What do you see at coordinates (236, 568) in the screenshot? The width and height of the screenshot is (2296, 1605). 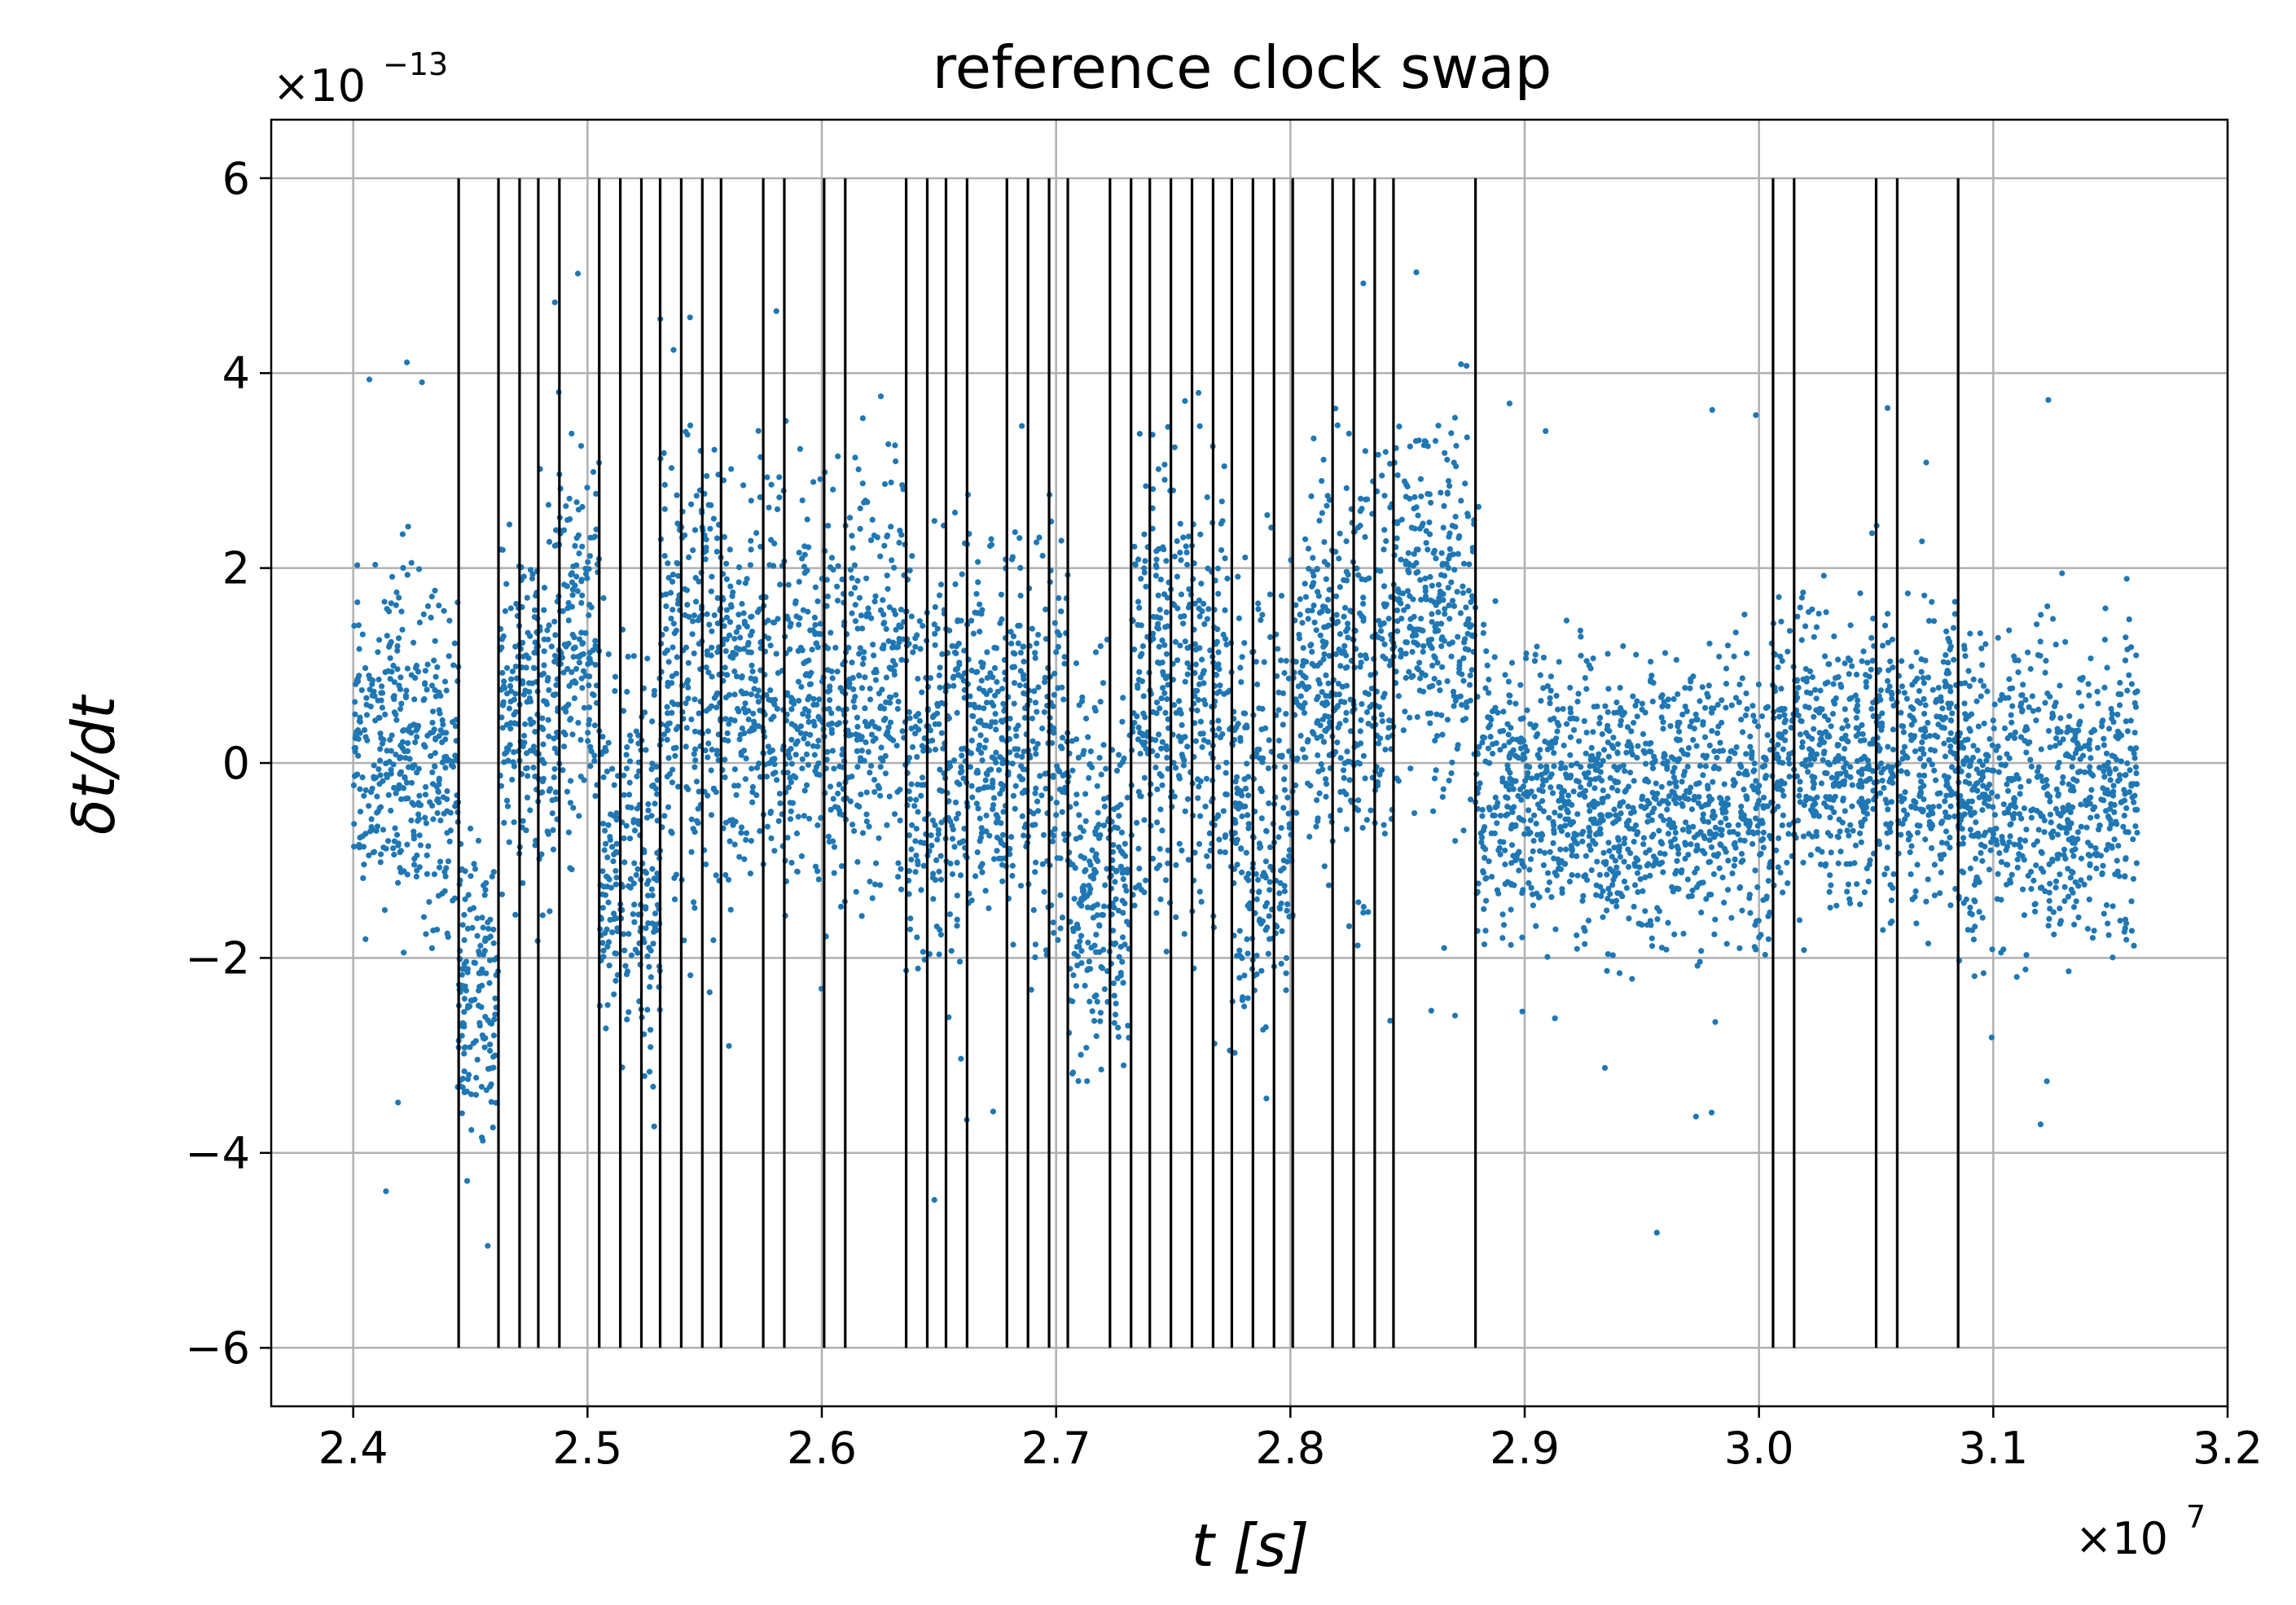 I see `y-tick-label: 2` at bounding box center [236, 568].